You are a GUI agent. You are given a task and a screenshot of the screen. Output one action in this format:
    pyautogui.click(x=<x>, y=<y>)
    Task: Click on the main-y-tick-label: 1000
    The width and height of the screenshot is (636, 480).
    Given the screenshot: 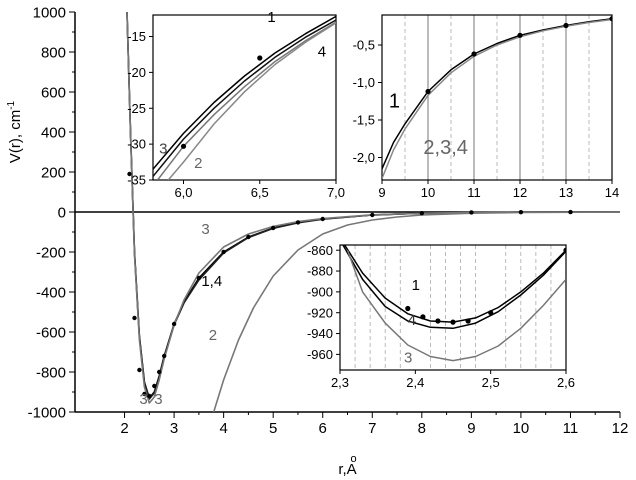 What is the action you would take?
    pyautogui.click(x=49, y=12)
    